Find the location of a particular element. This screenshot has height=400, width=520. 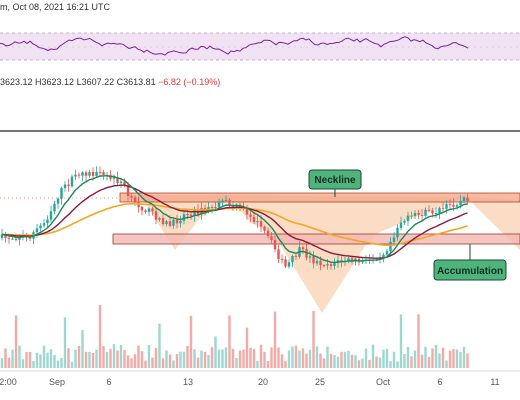

accumulation-callout: Accumulation is located at coordinates (470, 262).